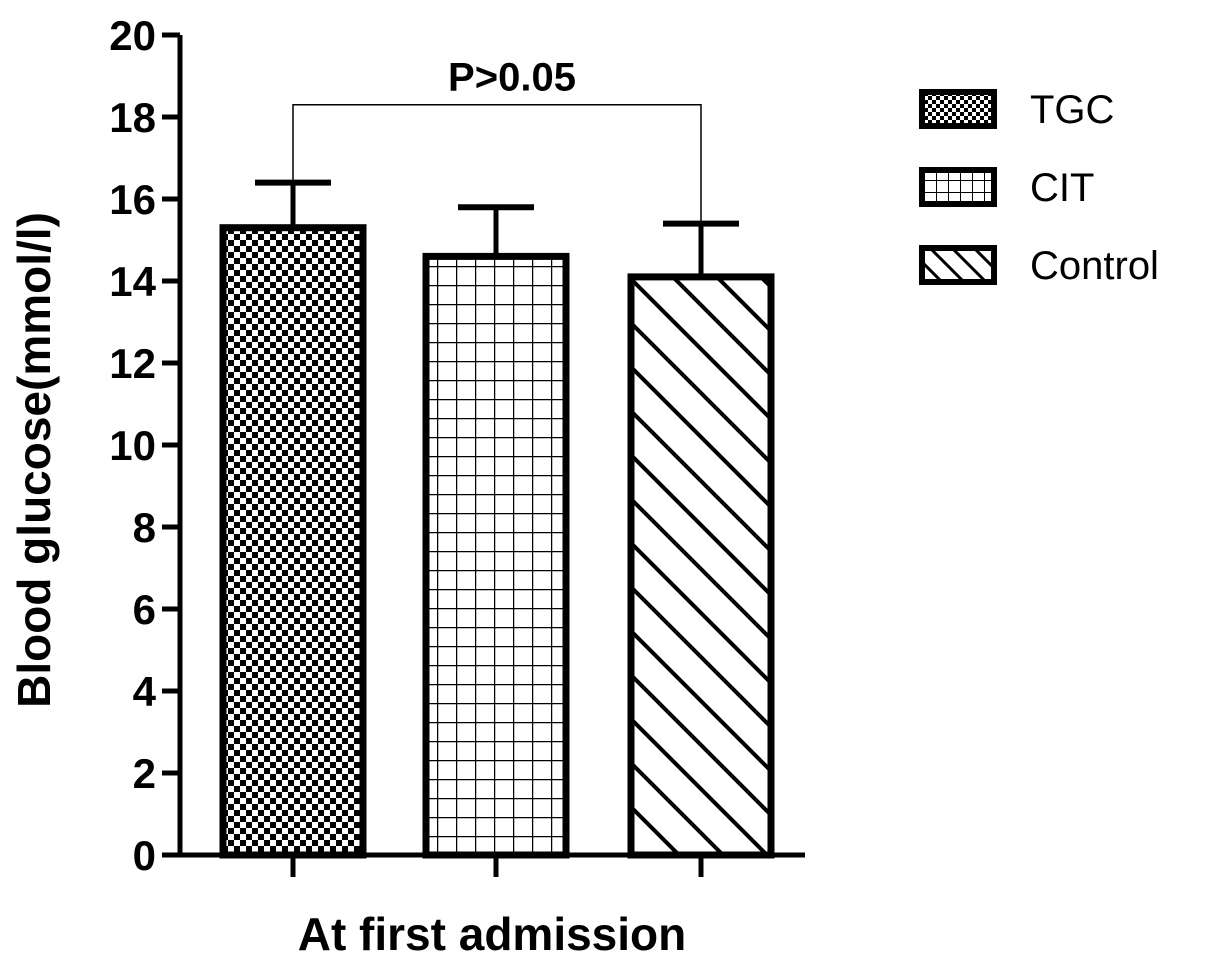 The image size is (1205, 966). I want to click on y-axis: 0 2 4 6 8 10 12 14 16 18 20, so click(146, 445).